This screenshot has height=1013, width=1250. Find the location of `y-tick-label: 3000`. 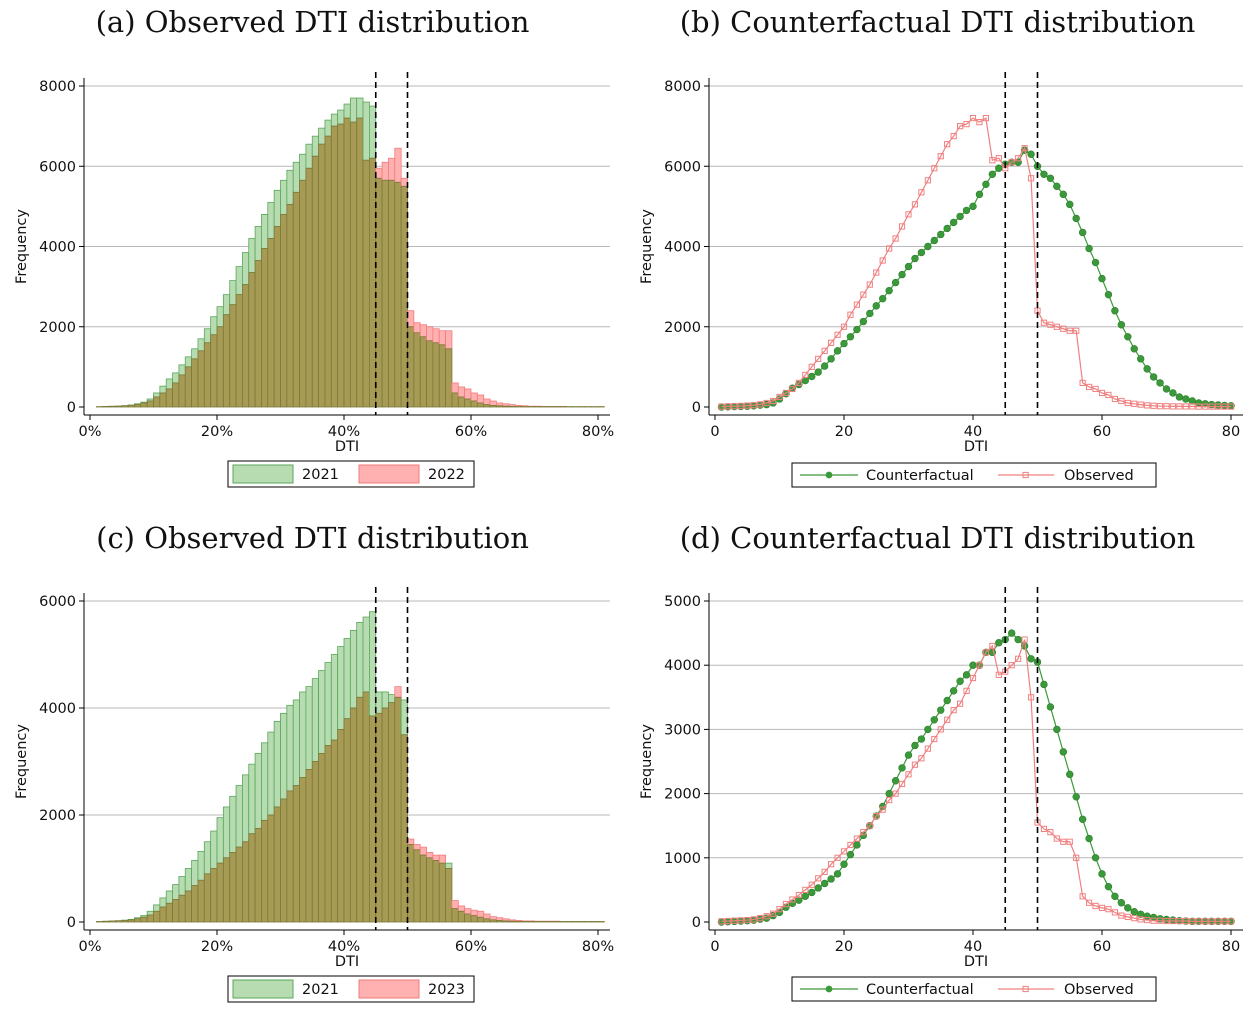

y-tick-label: 3000 is located at coordinates (682, 730).